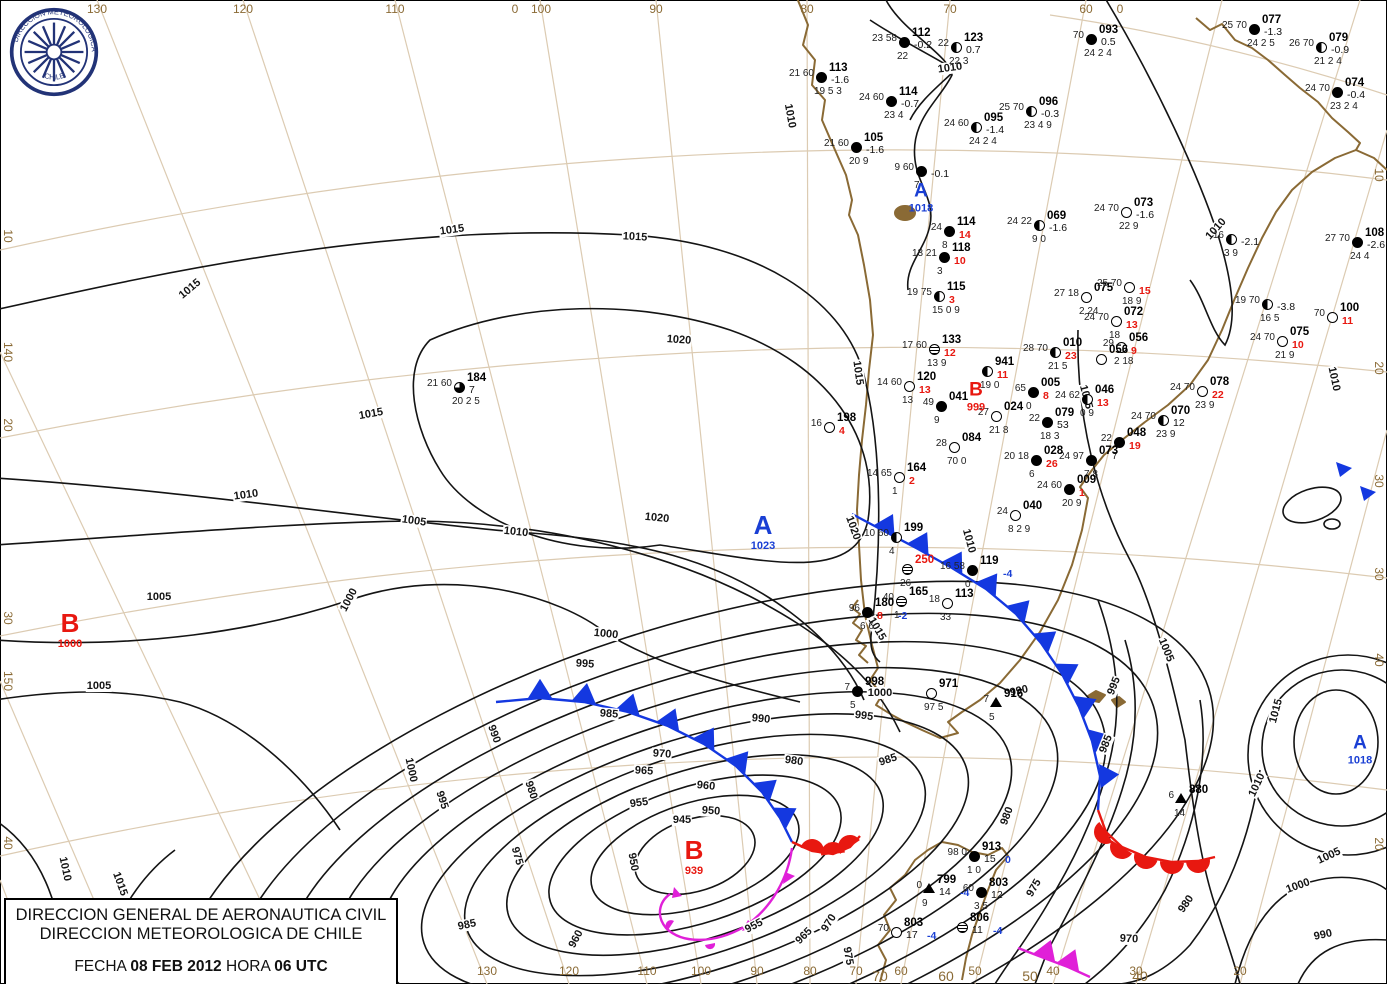 The image size is (1387, 984). What do you see at coordinates (201, 934) in the screenshot?
I see `title-line-2: DIRECCION METEOROLOGICA DE CHILE` at bounding box center [201, 934].